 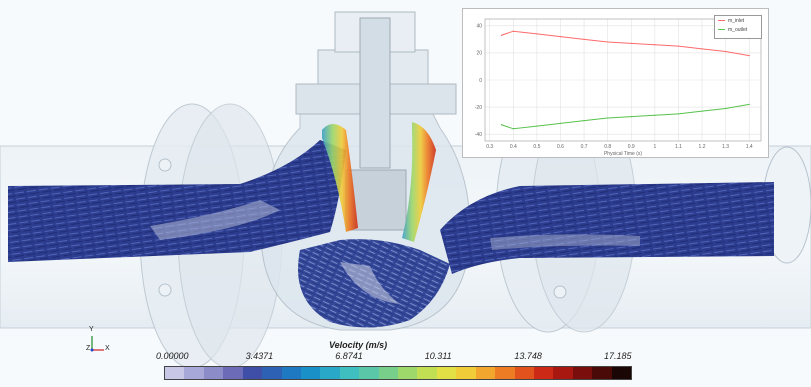 What do you see at coordinates (479, 27) in the screenshot?
I see `y-tick-label: 40` at bounding box center [479, 27].